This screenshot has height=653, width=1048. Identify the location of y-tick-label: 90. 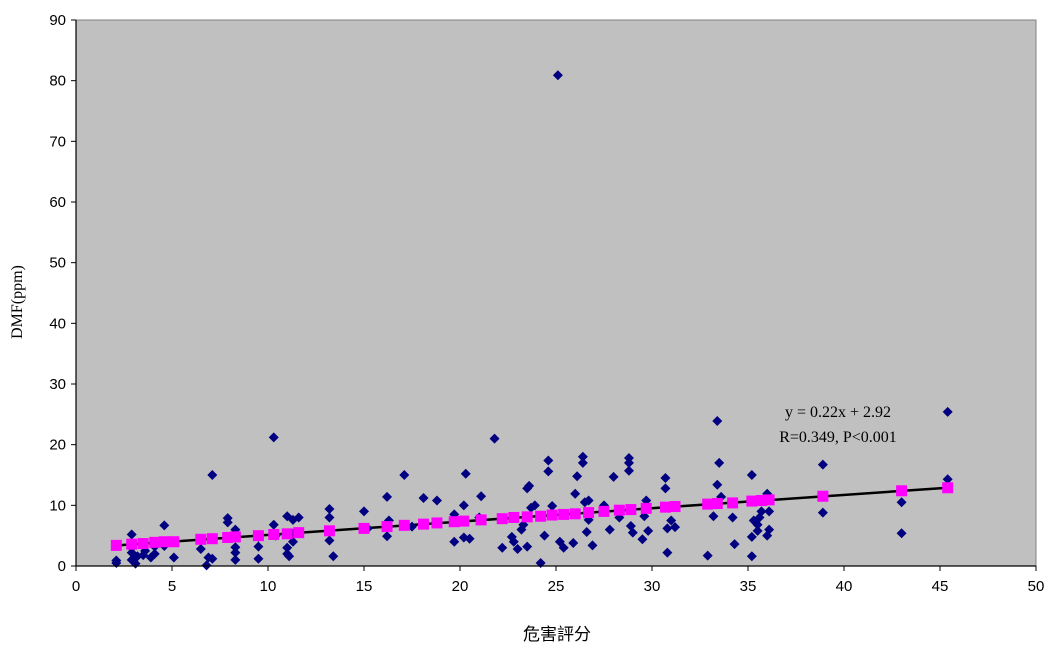
(57, 20).